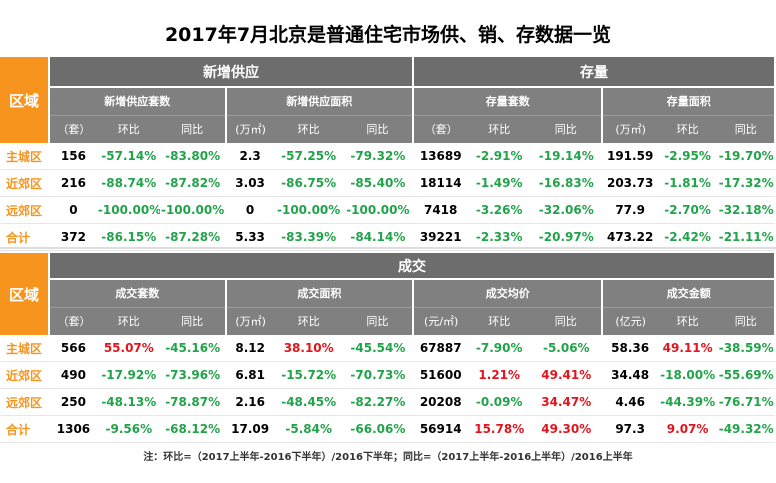  What do you see at coordinates (308, 402) in the screenshot?
I see `table-cell: -48.45%` at bounding box center [308, 402].